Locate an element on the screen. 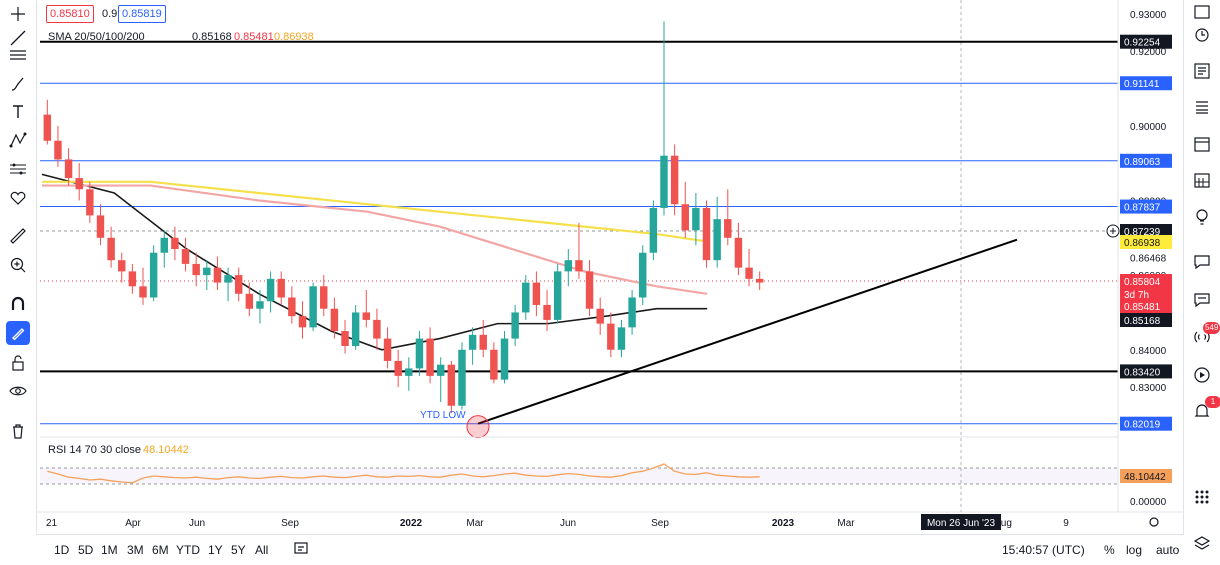 This screenshot has height=565, width=1220. sma-line is located at coordinates (375, 239).